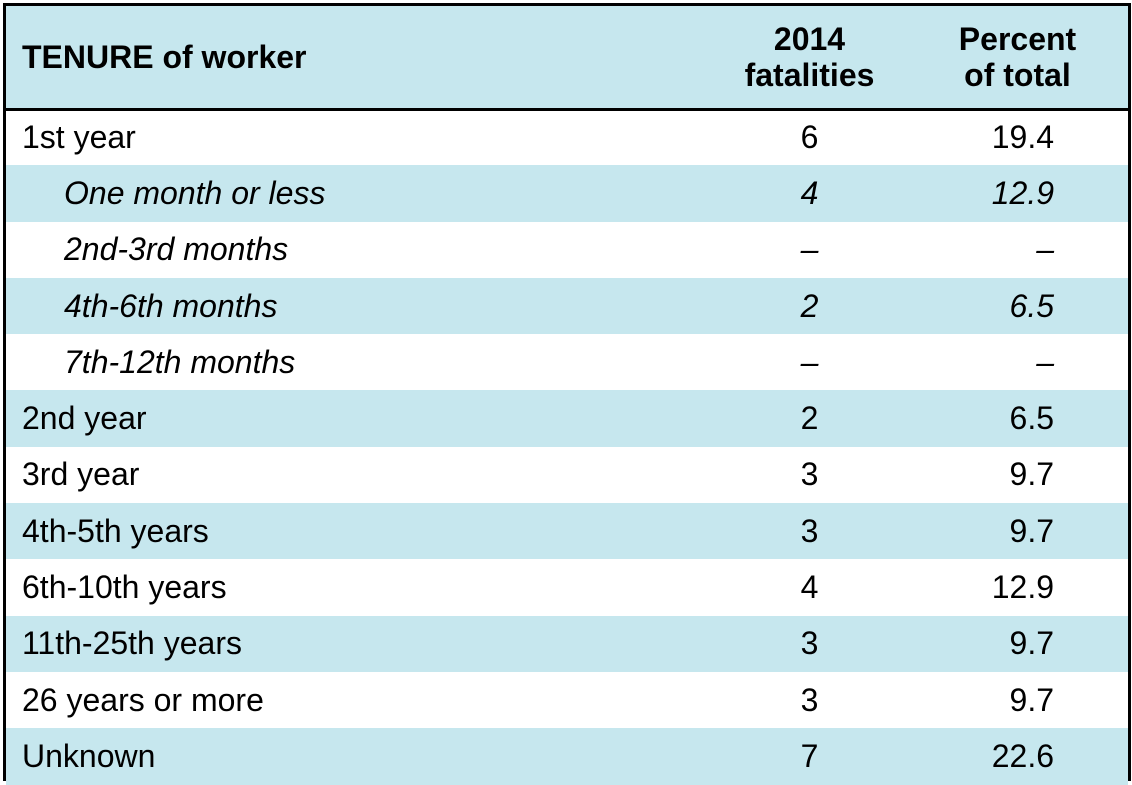 The image size is (1132, 785). What do you see at coordinates (359, 193) in the screenshot?
I see `row-label: One month or less` at bounding box center [359, 193].